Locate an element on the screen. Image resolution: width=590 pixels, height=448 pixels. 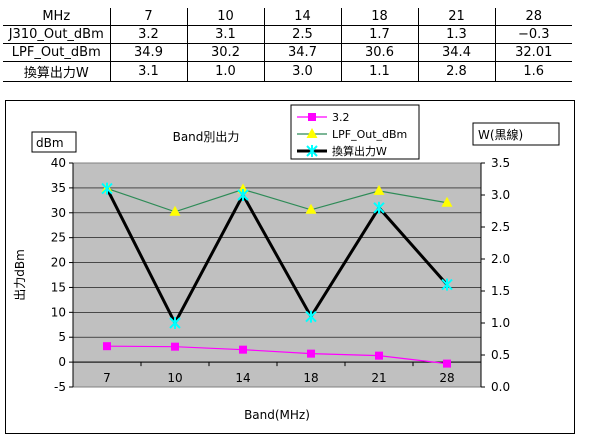
table-cell: 2.5 is located at coordinates (303, 34).